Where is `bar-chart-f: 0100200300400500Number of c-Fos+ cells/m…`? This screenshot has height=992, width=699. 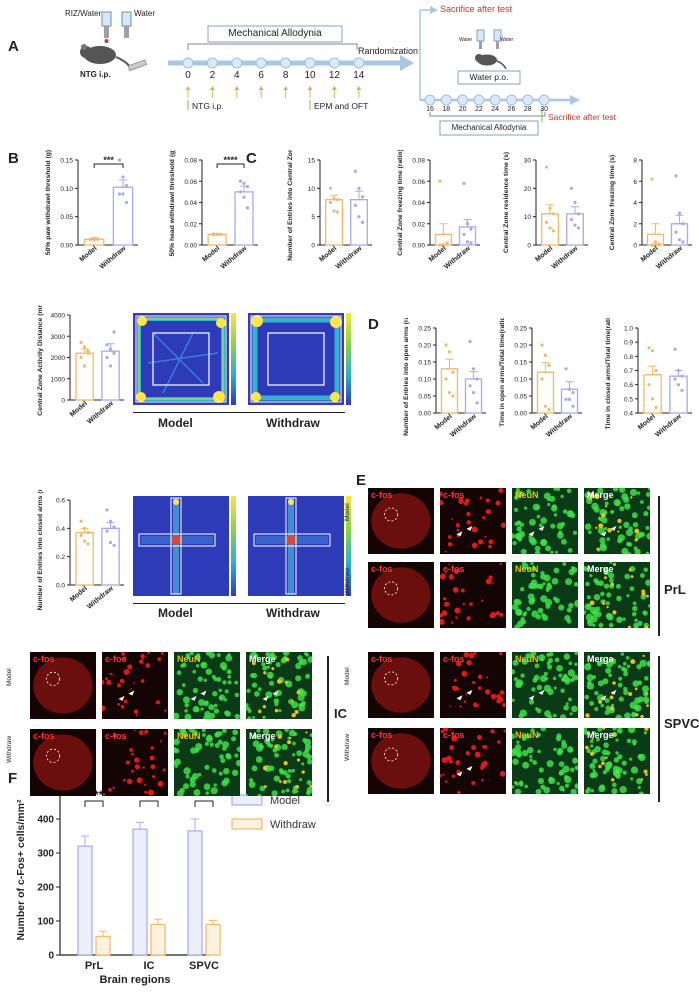
bar-chart-f: 0100200300400500Number of c-Fos+ cells/m… is located at coordinates (165, 884).